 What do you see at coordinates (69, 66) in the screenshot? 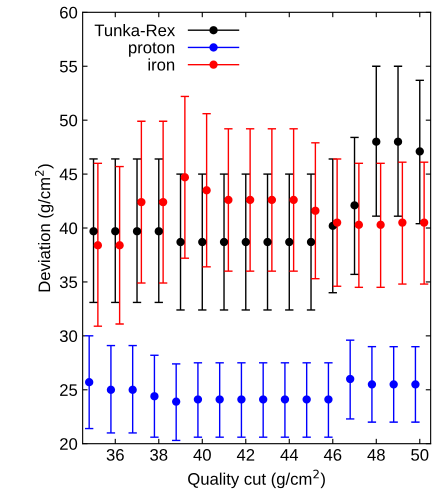
I see `y-tick-label: 55` at bounding box center [69, 66].